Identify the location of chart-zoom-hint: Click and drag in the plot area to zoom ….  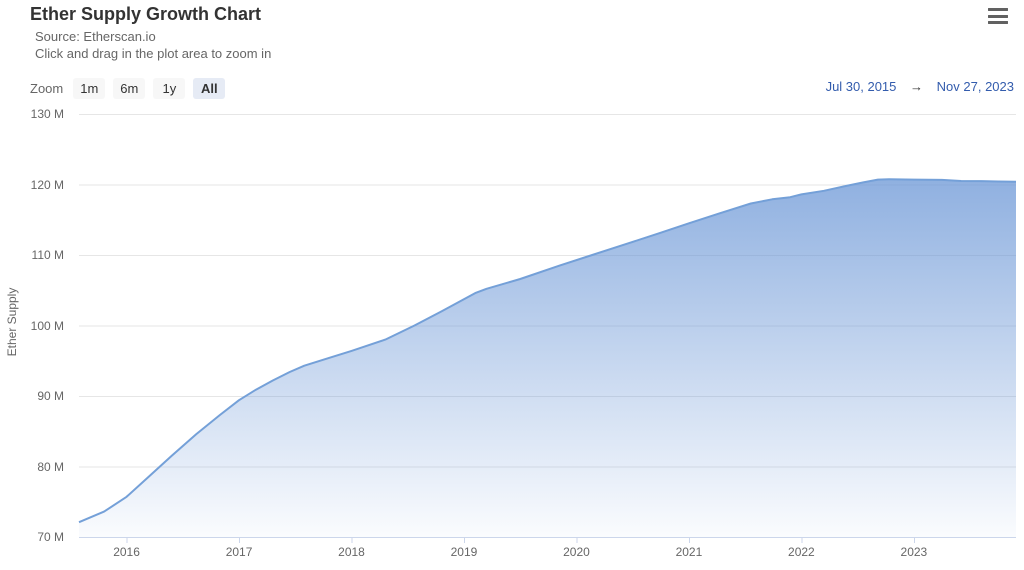
(153, 53).